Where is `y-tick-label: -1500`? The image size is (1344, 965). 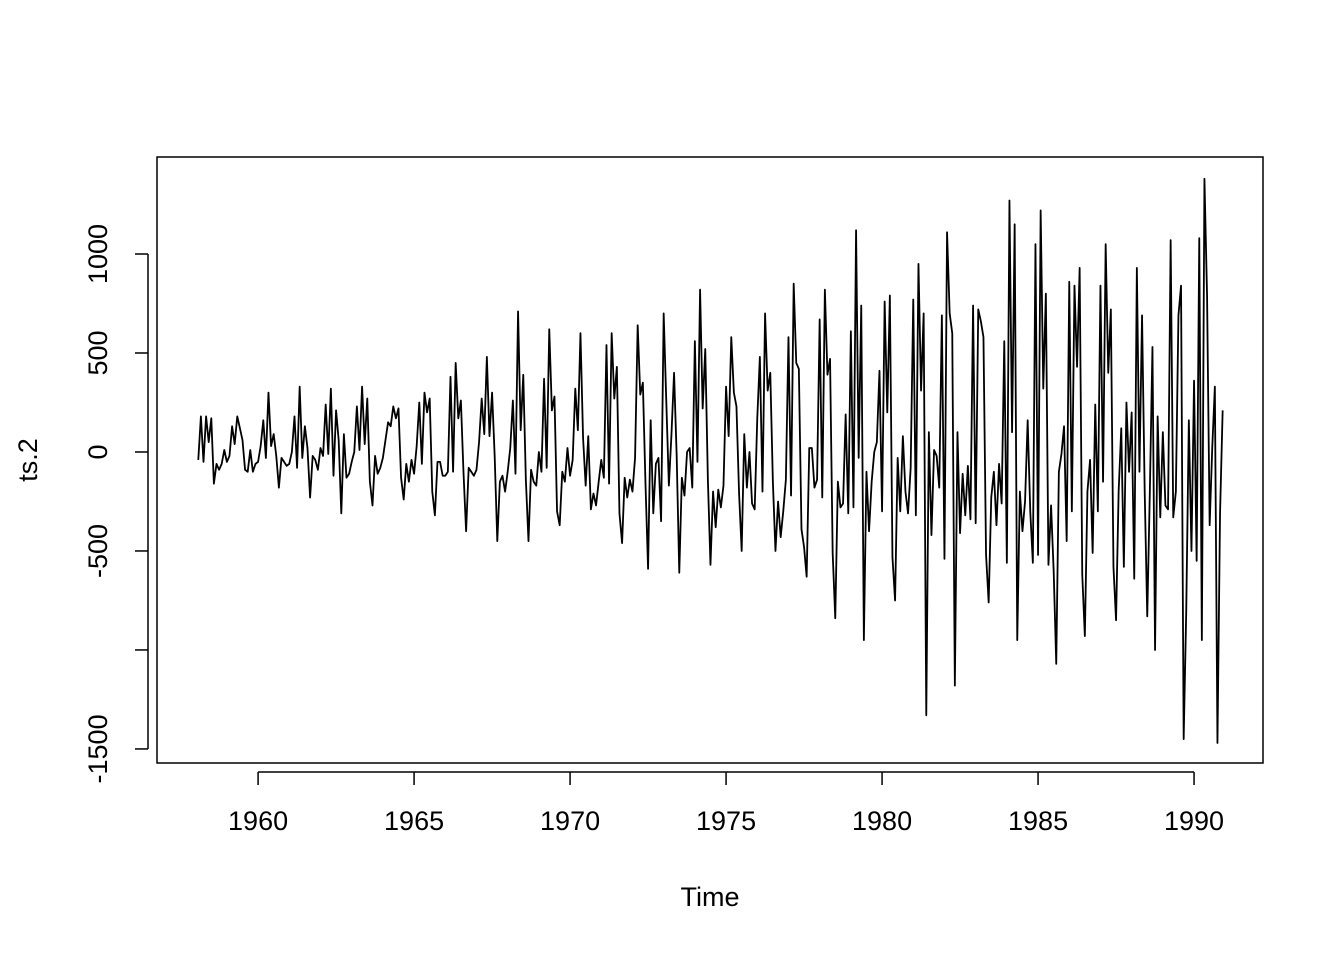 y-tick-label: -1500 is located at coordinates (98, 748).